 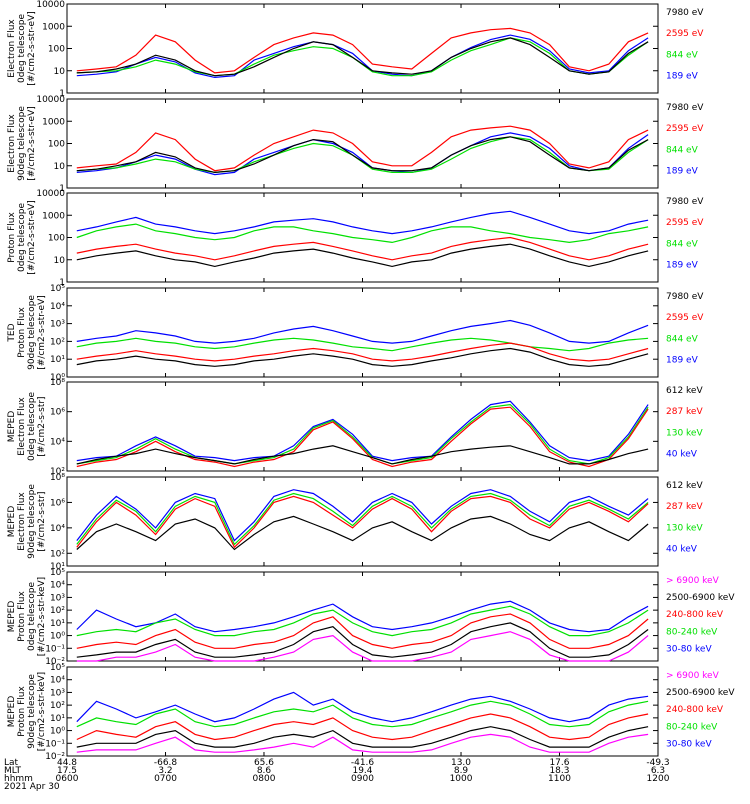 What do you see at coordinates (18, 779) in the screenshot?
I see `x-row-label: hhmm` at bounding box center [18, 779].